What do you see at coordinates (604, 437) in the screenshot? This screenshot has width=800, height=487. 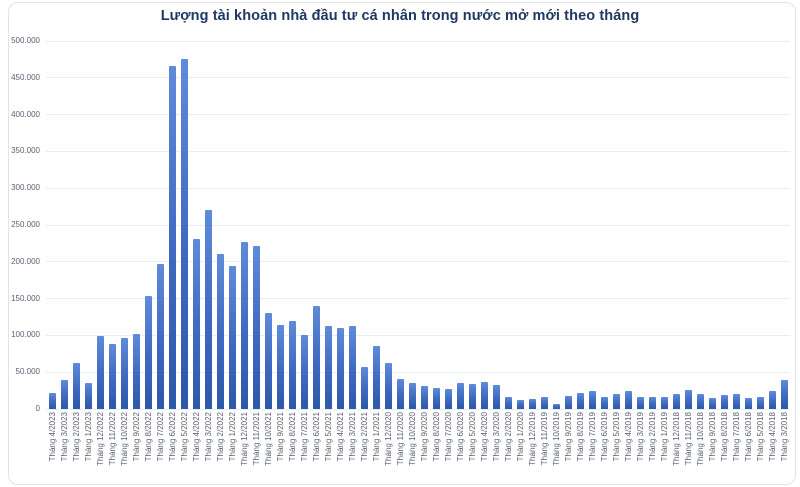 I see `x-tick-label: Tháng 6/2019` at bounding box center [604, 437].